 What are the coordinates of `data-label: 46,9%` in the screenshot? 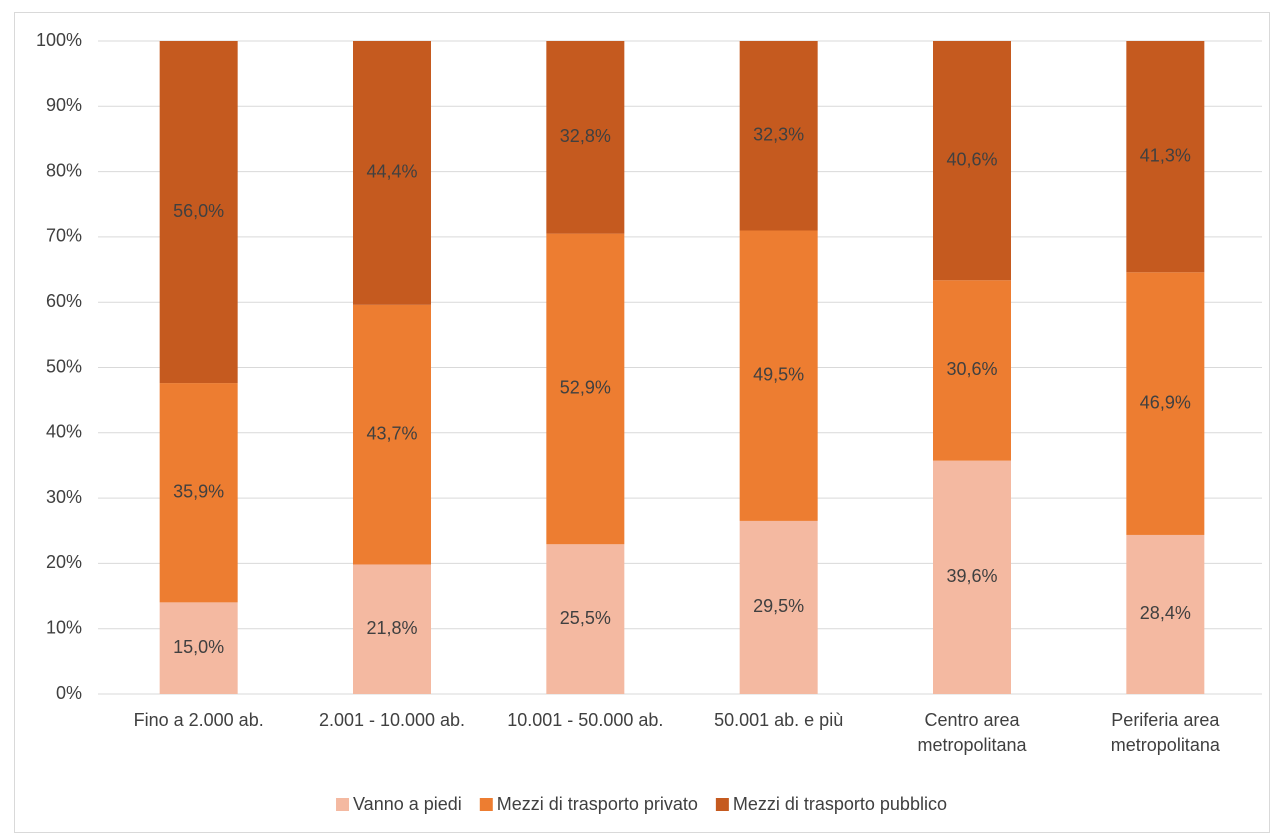 It's located at (1165, 402).